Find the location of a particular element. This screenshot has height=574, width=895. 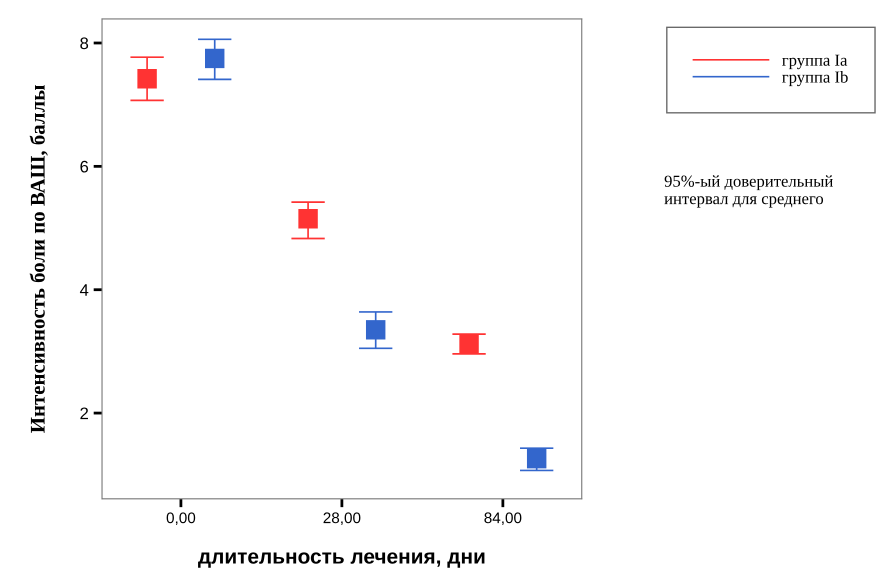

y-tick-label: 2 is located at coordinates (84, 413).